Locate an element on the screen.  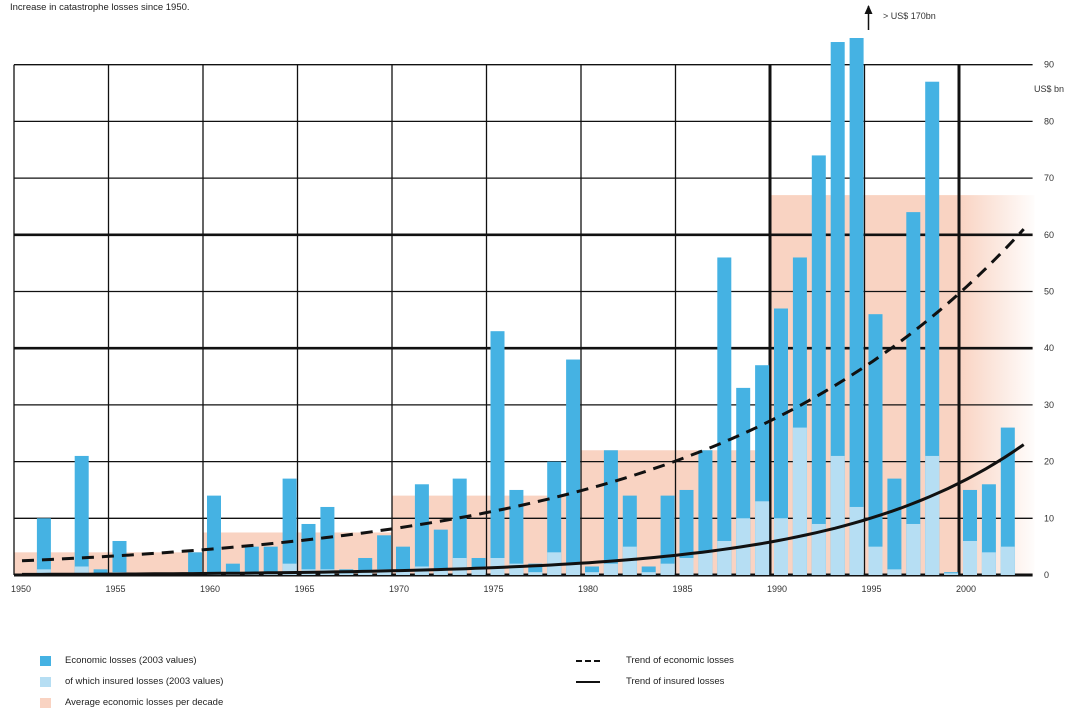
bar-insured-1964 is located at coordinates (289, 569).